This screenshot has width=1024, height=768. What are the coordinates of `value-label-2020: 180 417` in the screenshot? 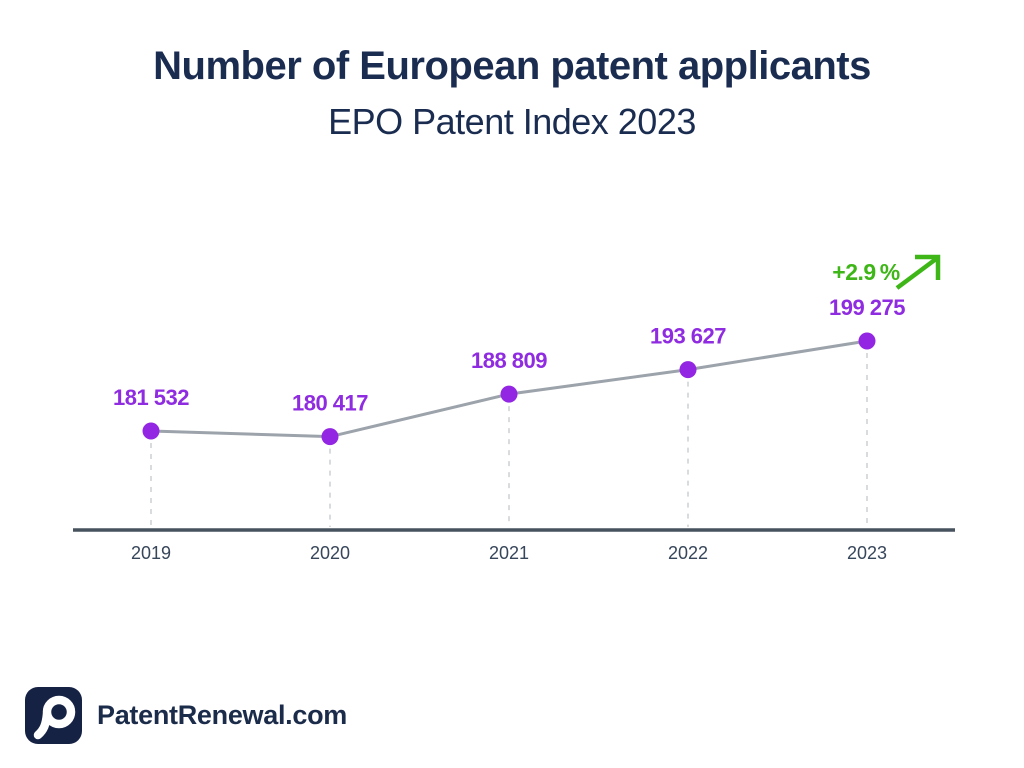 It's located at (330, 403).